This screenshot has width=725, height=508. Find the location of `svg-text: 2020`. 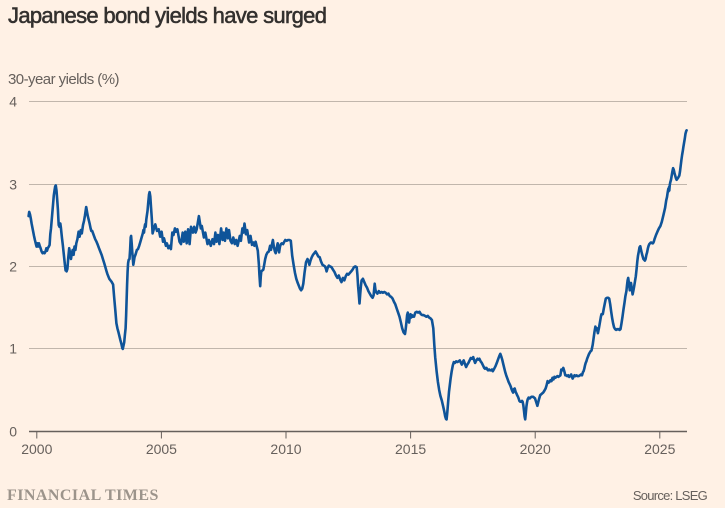

svg-text: 2020 is located at coordinates (535, 449).